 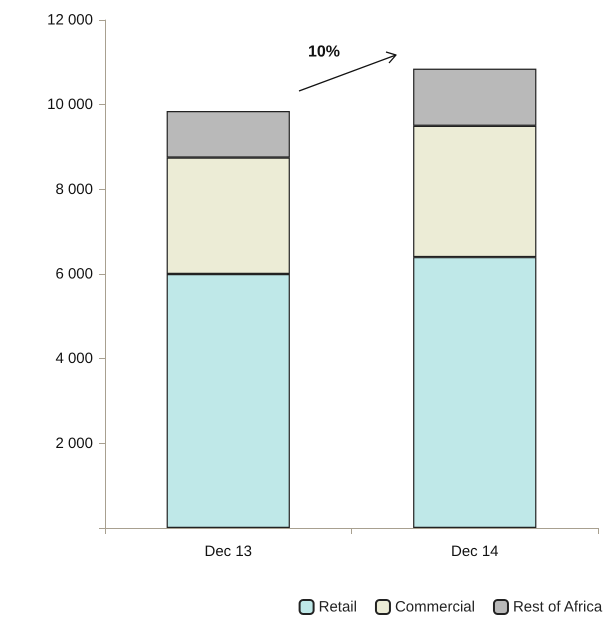 I want to click on y-tick-label: 2 000, so click(x=74, y=443).